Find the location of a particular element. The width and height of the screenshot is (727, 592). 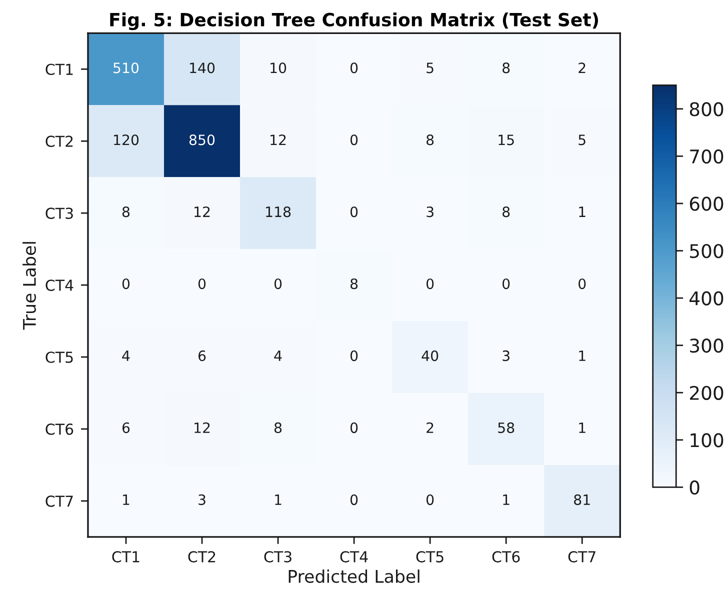

data-label: 118 is located at coordinates (278, 212).